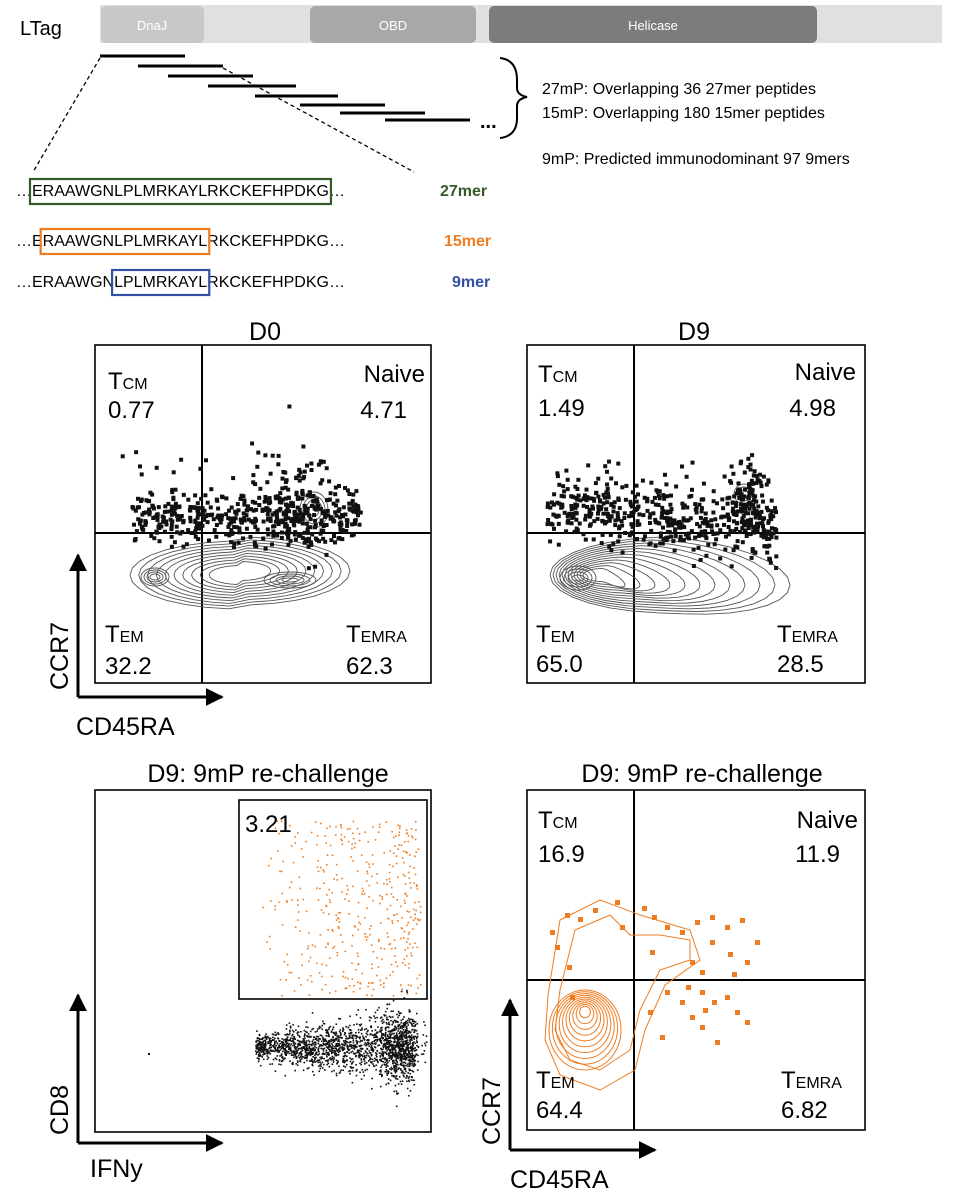 This screenshot has height=1196, width=960. I want to click on d0-temra-label: T, so click(353, 634).